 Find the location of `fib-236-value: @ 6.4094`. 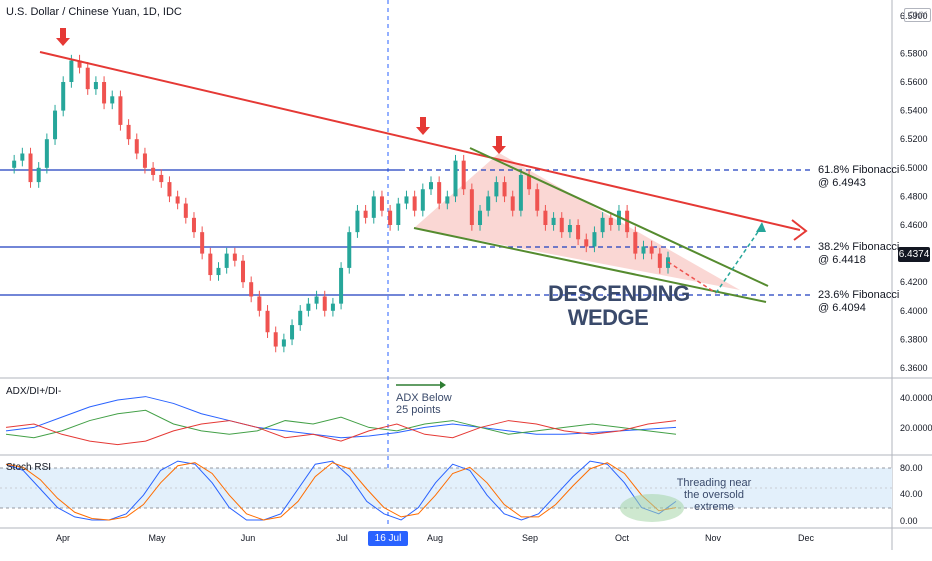

fib-236-value: @ 6.4094 is located at coordinates (842, 308).